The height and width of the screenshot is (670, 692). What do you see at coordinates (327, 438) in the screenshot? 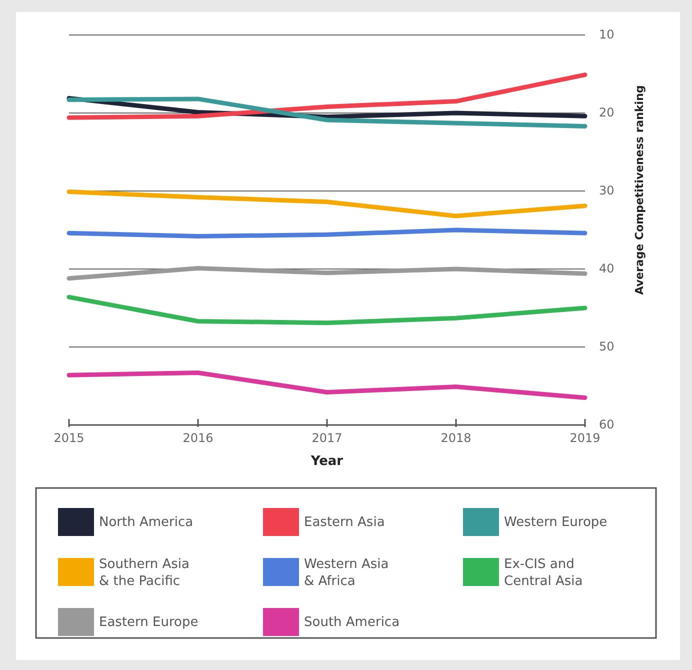
I see `x-tick-label: 2017` at bounding box center [327, 438].